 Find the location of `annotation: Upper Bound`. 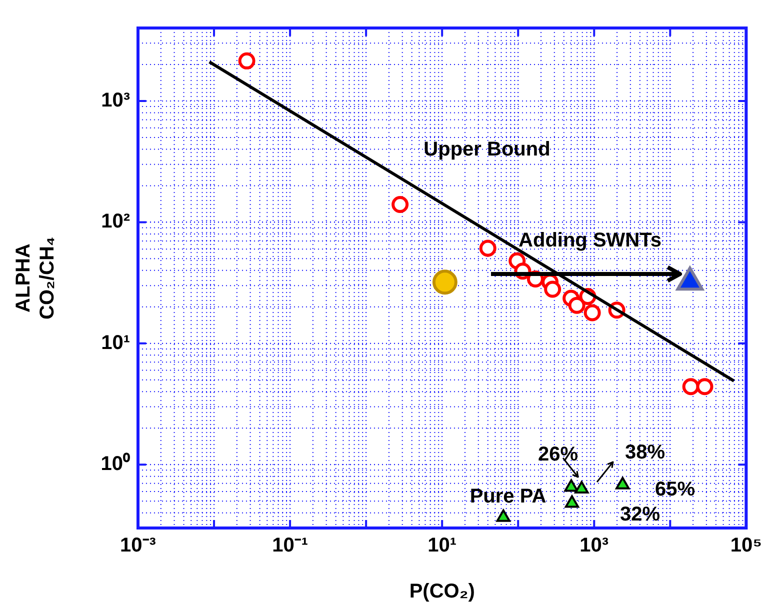

annotation: Upper Bound is located at coordinates (487, 149).